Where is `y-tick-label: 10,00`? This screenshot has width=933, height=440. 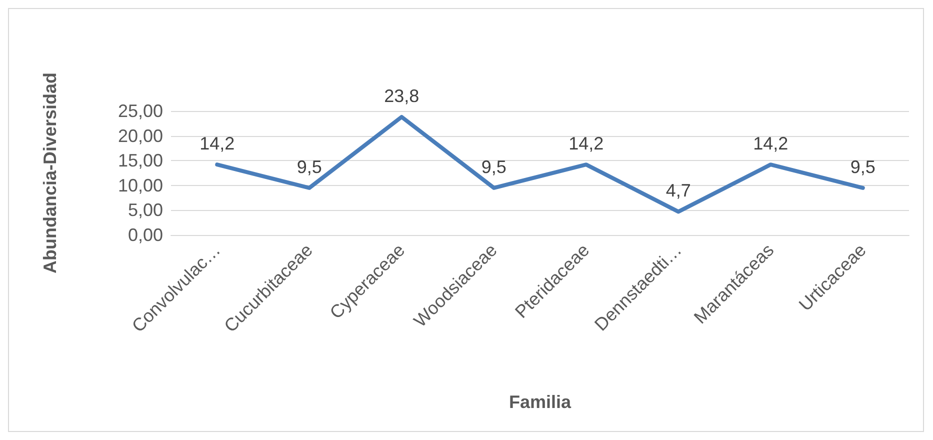 y-tick-label: 10,00 is located at coordinates (140, 185).